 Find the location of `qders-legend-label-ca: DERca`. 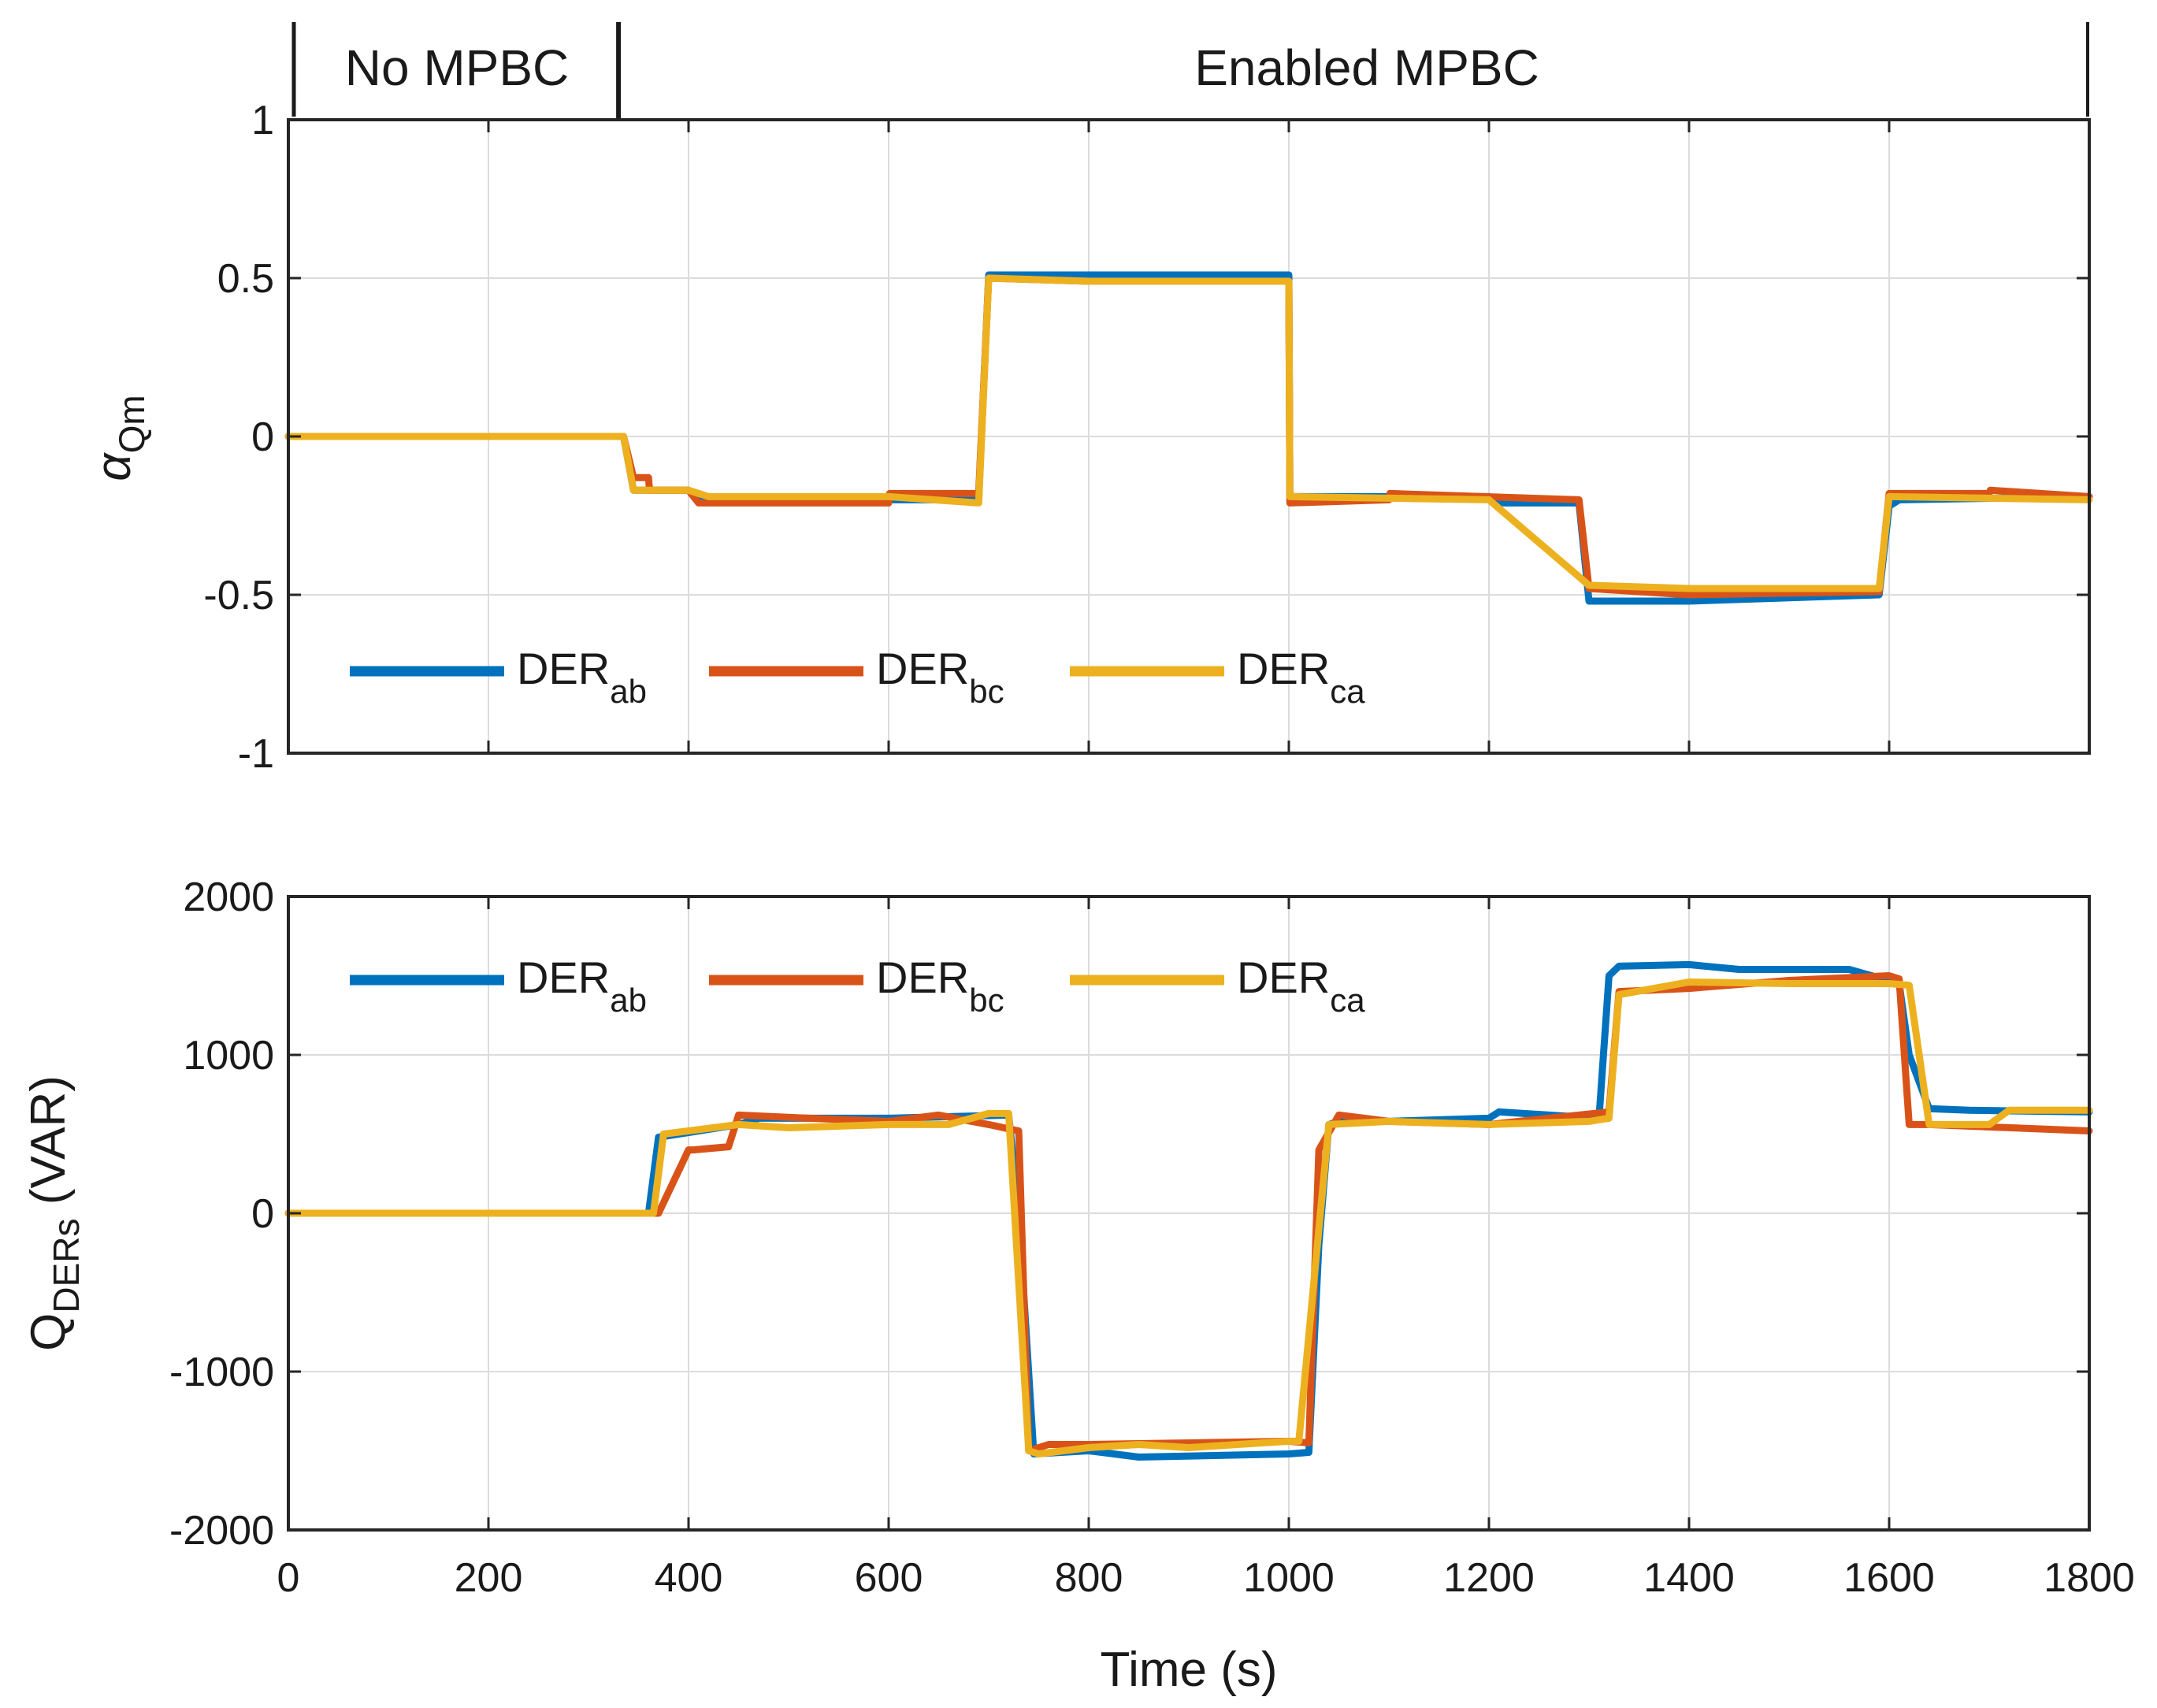

qders-legend-label-ca: DERca is located at coordinates (1301, 986).